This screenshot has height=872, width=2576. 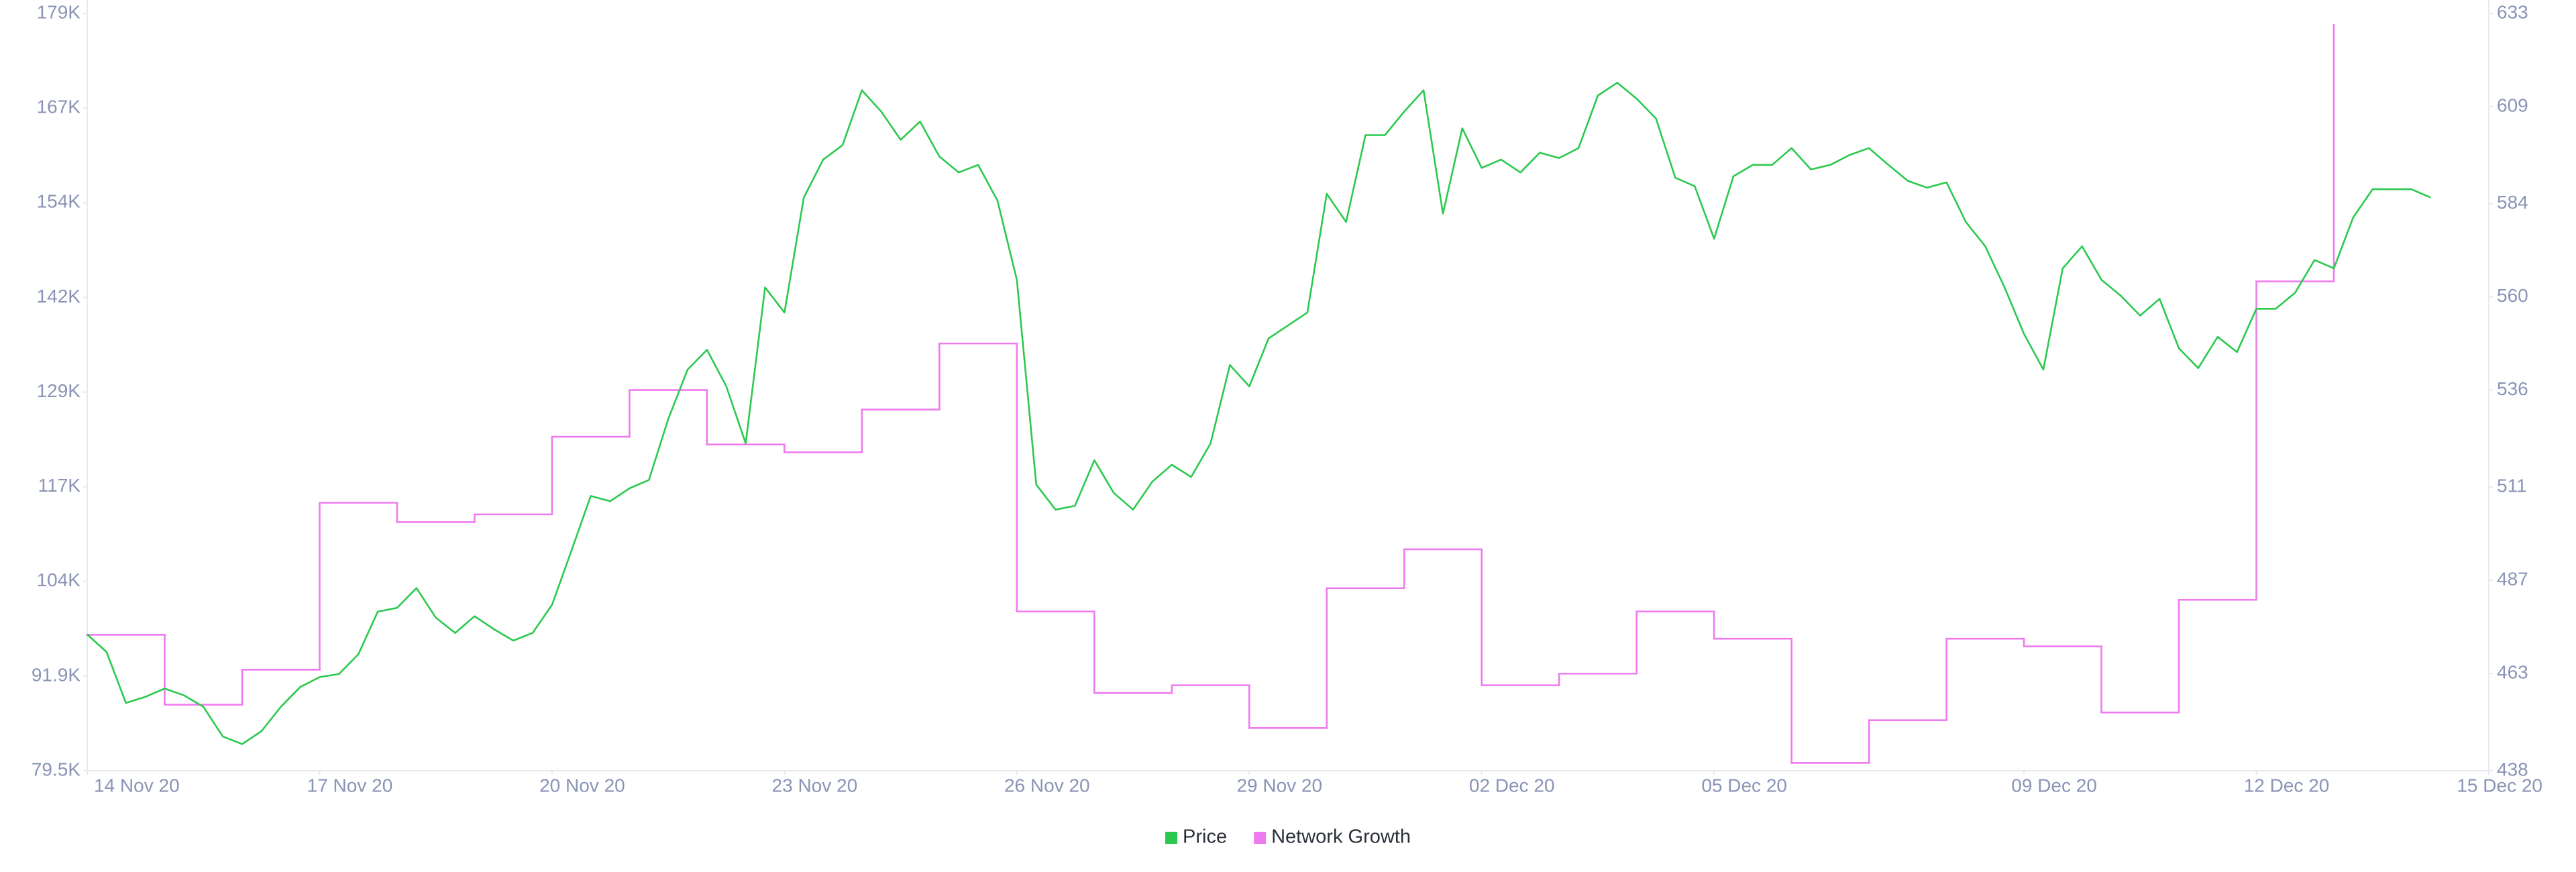 What do you see at coordinates (56, 674) in the screenshot?
I see `y-tick-label: 91.9K` at bounding box center [56, 674].